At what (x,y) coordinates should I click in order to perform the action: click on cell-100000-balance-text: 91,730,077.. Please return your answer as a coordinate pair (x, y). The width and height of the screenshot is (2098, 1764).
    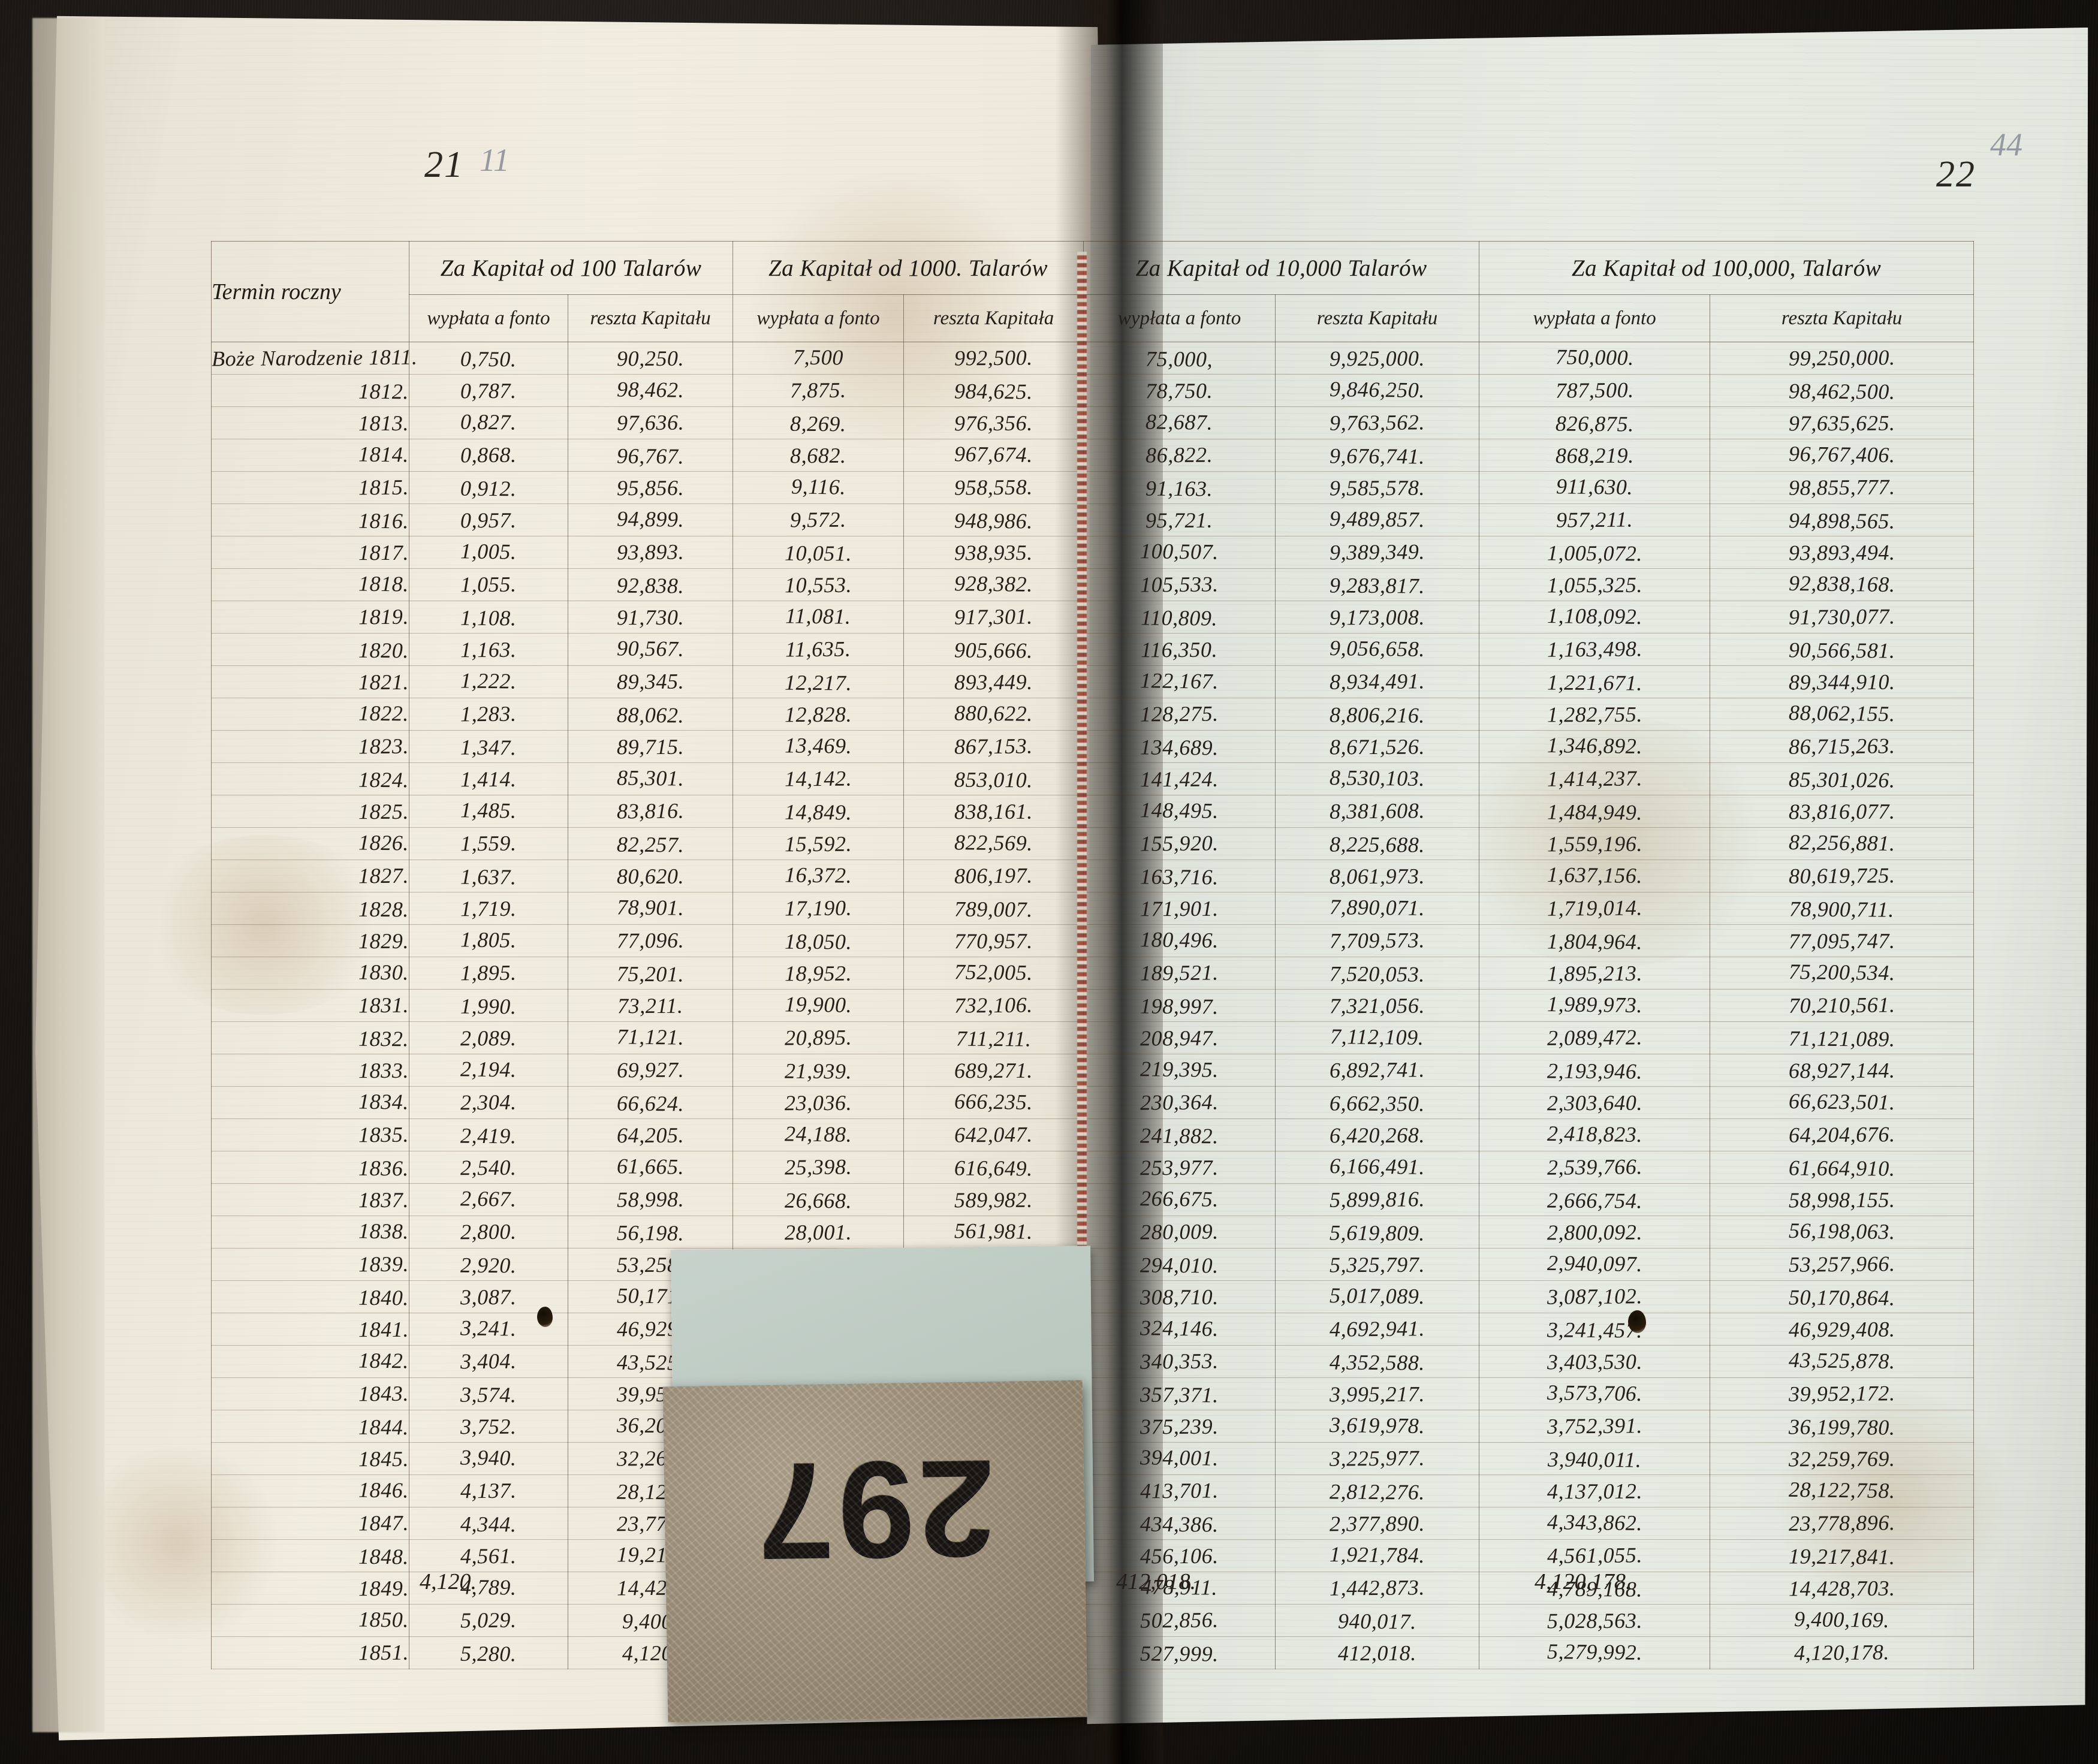
    Looking at the image, I should click on (1841, 616).